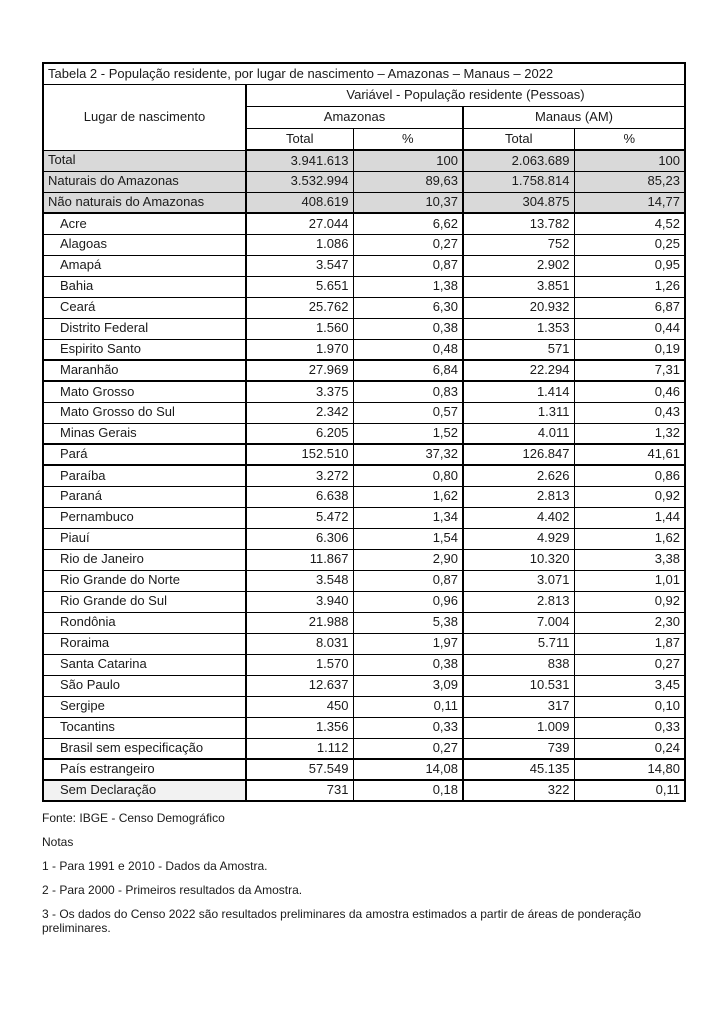 The height and width of the screenshot is (1024, 724). Describe the element at coordinates (629, 286) in the screenshot. I see `cell-manaus-pct: 1,26` at that location.